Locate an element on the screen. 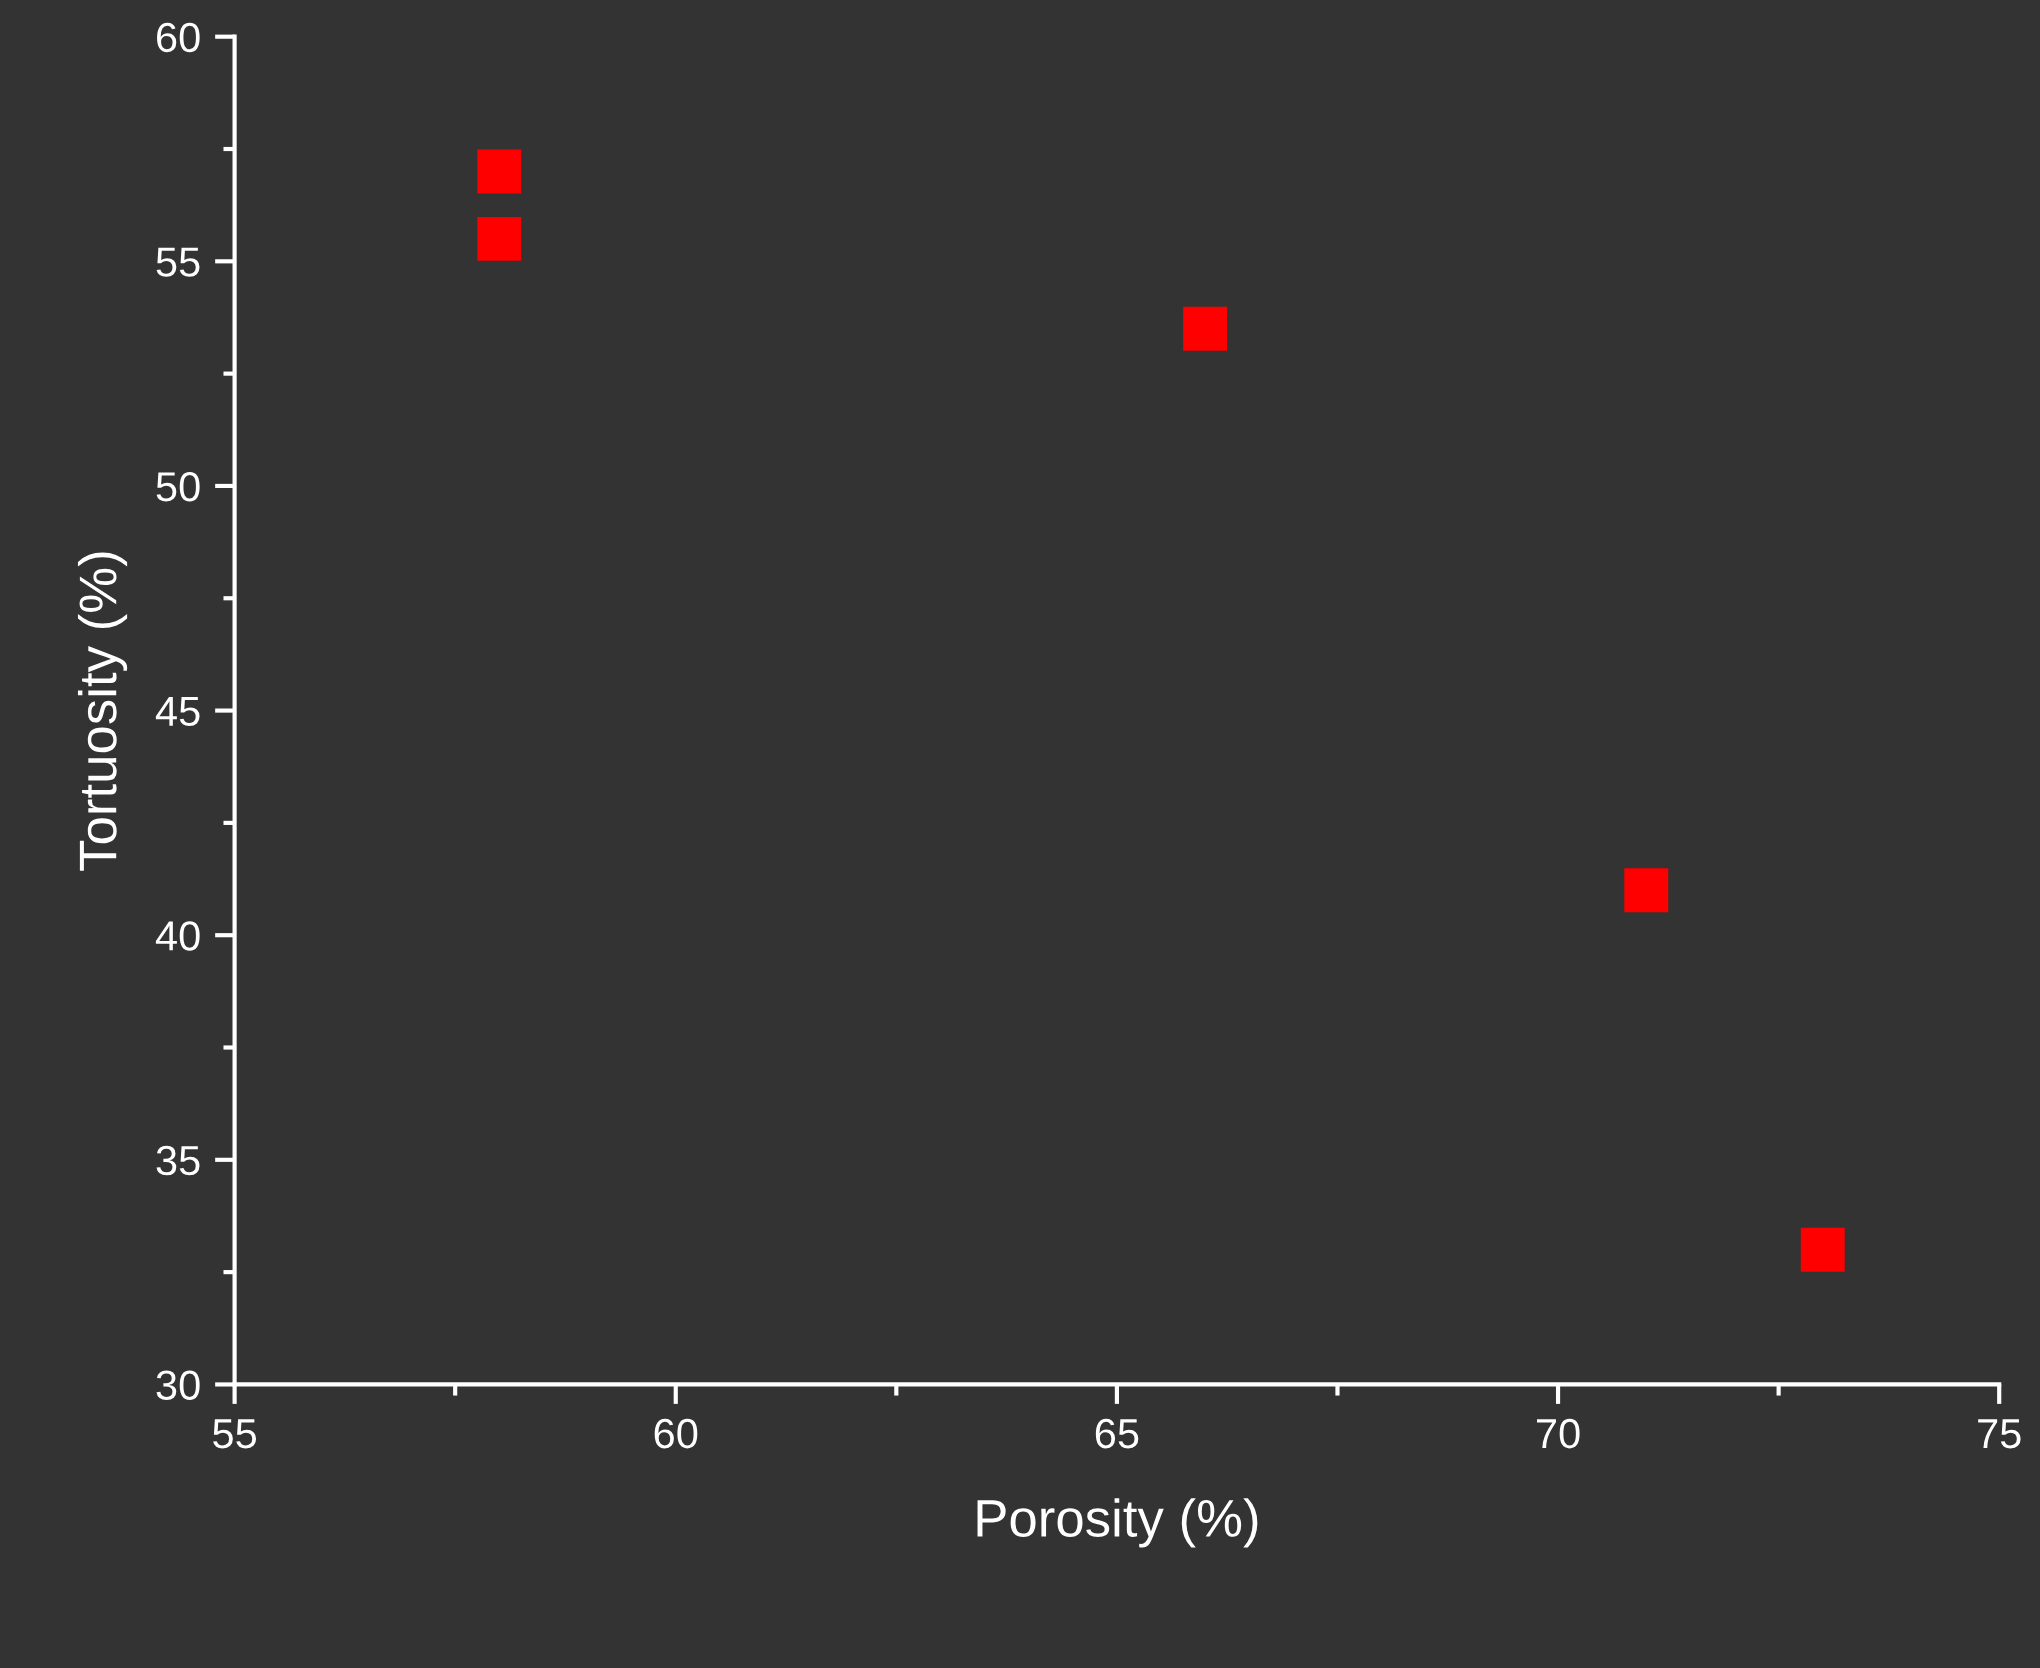  y-tick-label: 30 is located at coordinates (178, 1385).